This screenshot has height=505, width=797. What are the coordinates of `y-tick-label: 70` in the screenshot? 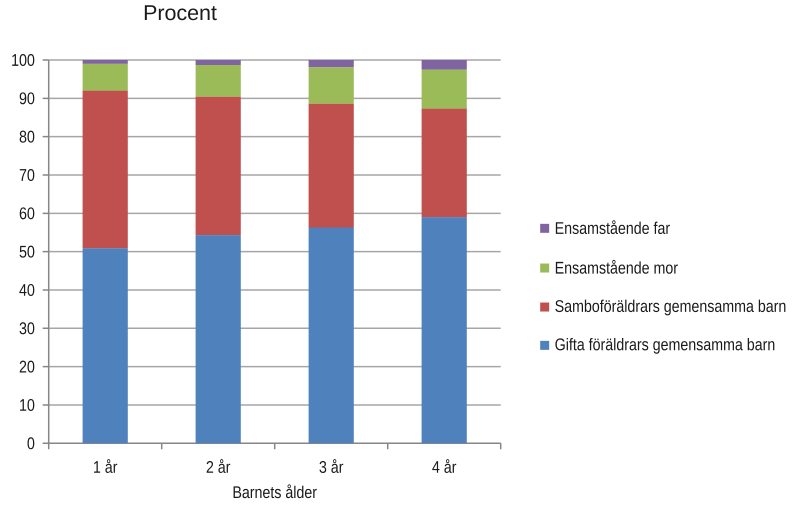 It's located at (27, 174).